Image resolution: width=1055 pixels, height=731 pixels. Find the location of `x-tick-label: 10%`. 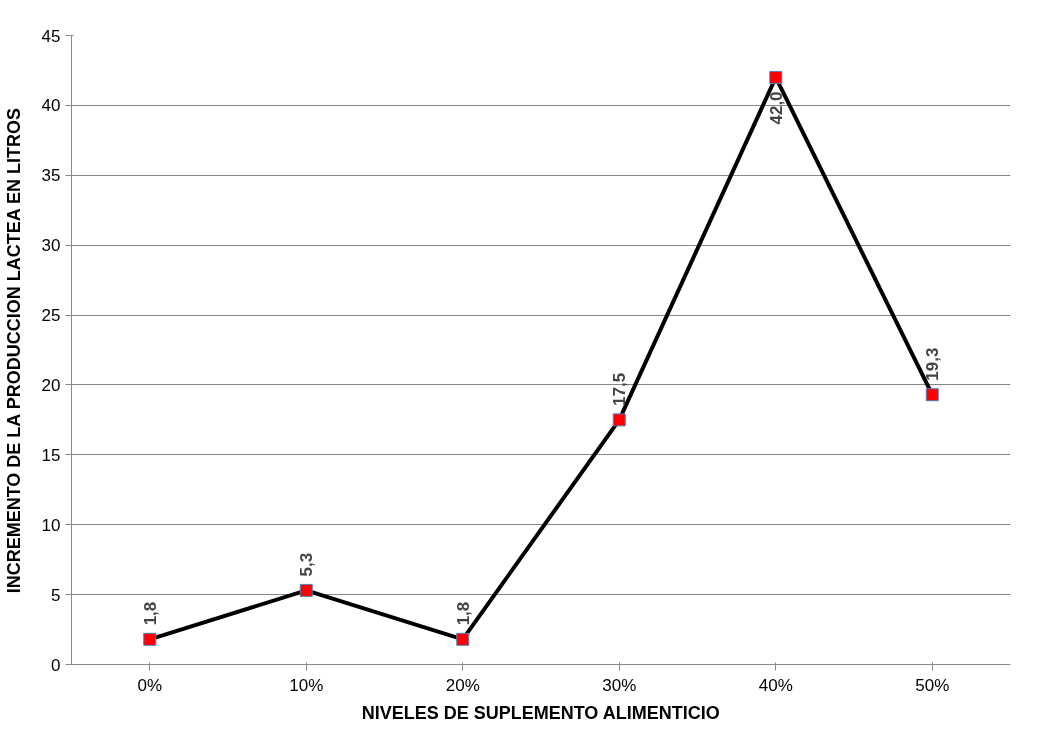

x-tick-label: 10% is located at coordinates (306, 685).